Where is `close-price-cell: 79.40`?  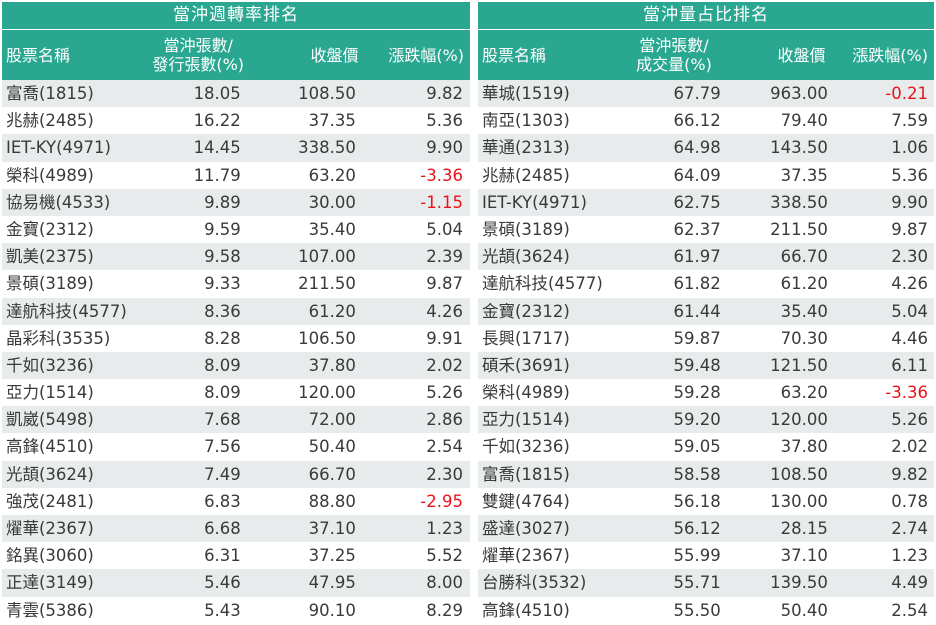
close-price-cell: 79.40 is located at coordinates (804, 121).